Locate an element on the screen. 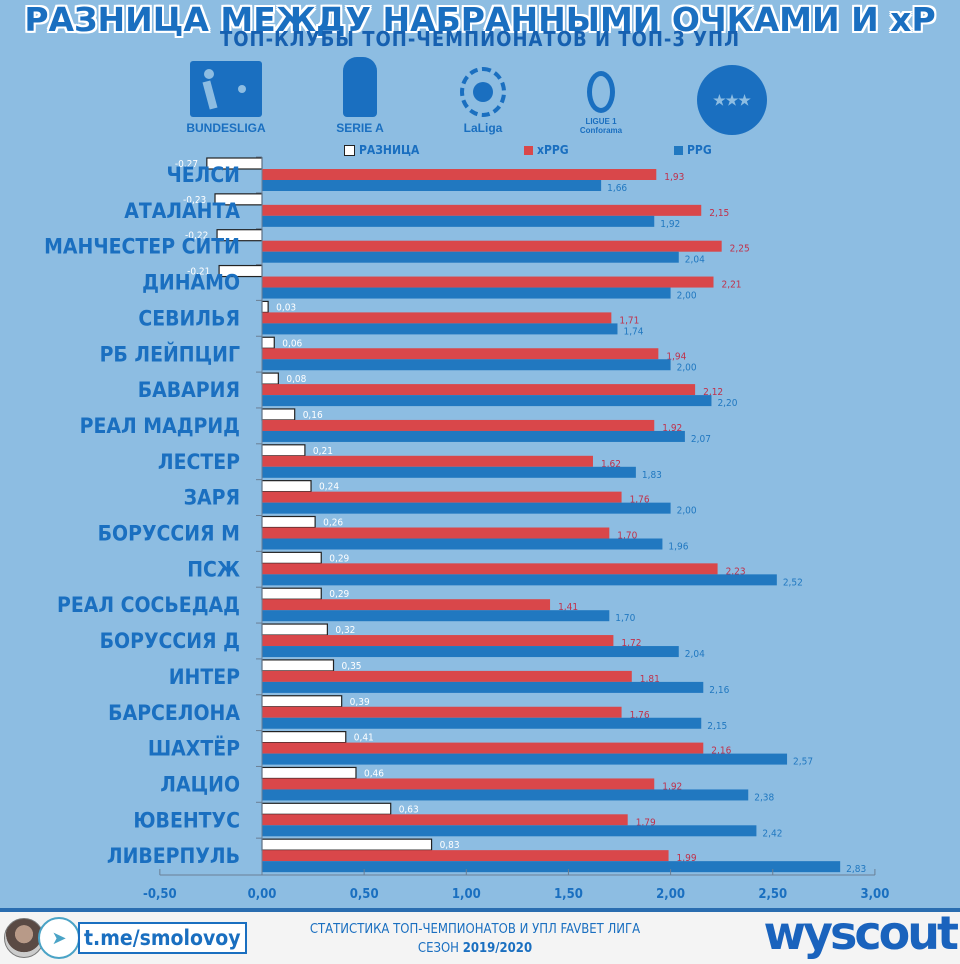 Image resolution: width=960 pixels, height=964 pixels. author-avatar is located at coordinates (24, 938).